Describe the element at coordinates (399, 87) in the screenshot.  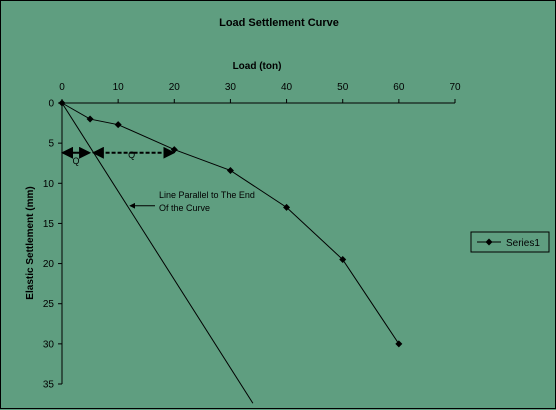
I see `x-tick-label: 60` at that location.